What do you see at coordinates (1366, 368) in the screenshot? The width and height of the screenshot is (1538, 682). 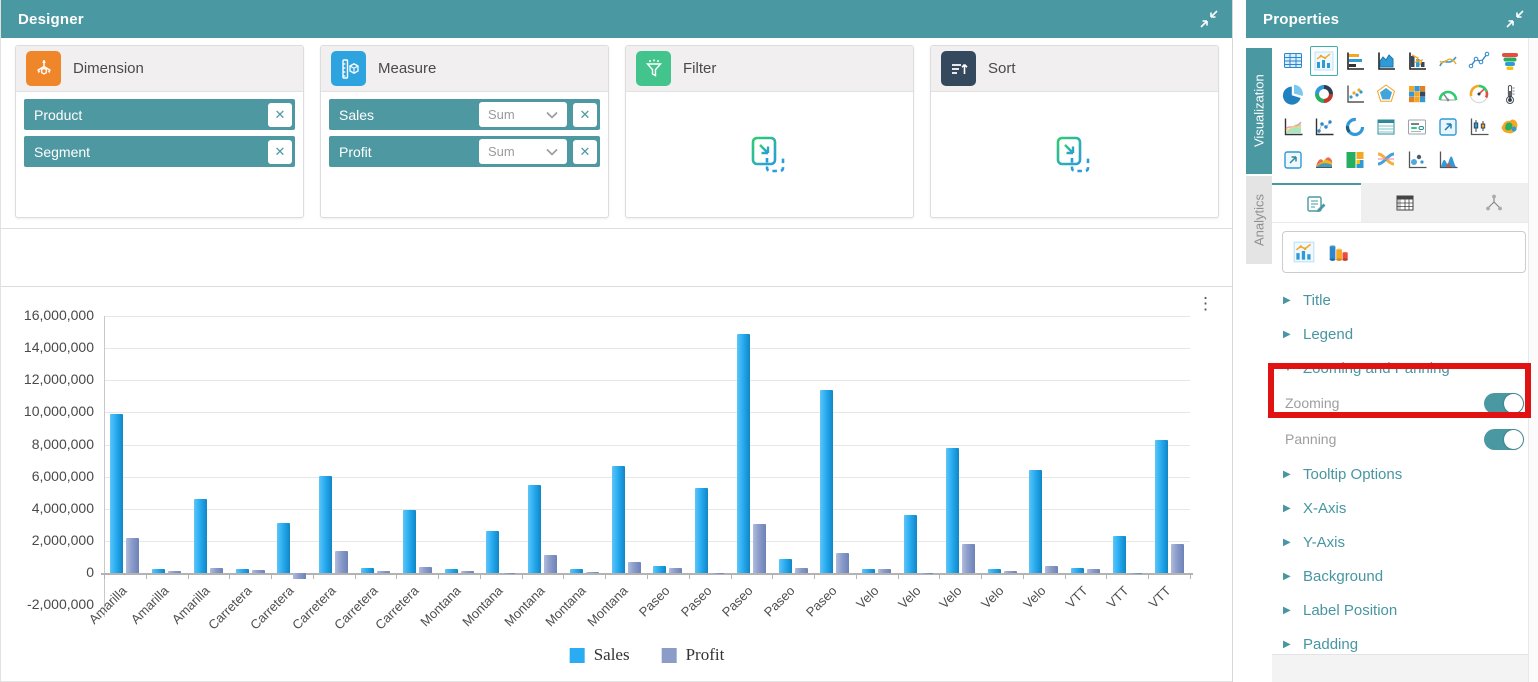 I see `section-zooming-and-panning: ▼ Zooming and Panning` at bounding box center [1366, 368].